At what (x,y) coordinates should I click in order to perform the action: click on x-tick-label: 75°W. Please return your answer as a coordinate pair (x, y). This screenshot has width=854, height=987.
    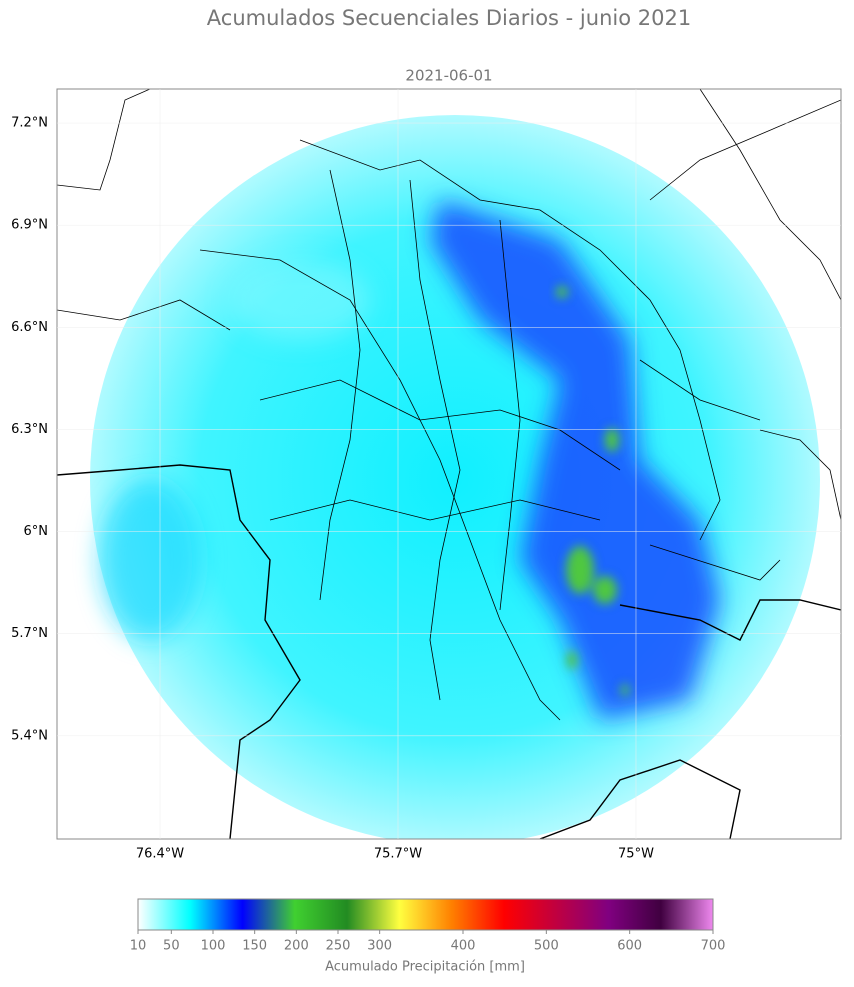
    Looking at the image, I should click on (636, 854).